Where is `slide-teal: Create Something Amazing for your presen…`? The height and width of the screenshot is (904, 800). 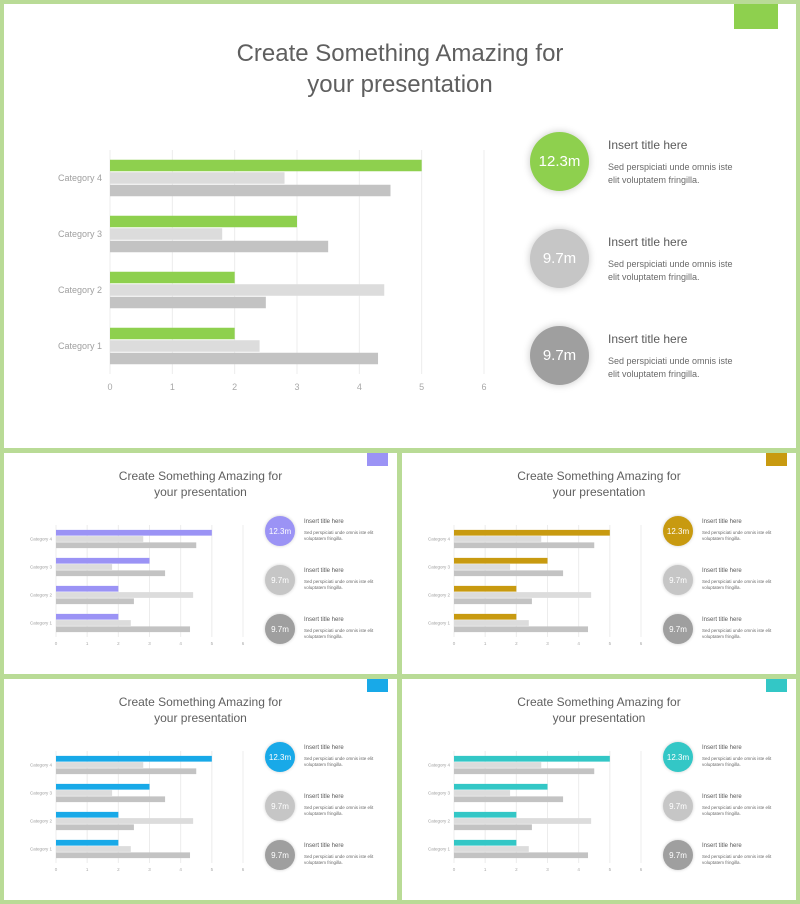 slide-teal: Create Something Amazing for your presen… is located at coordinates (599, 789).